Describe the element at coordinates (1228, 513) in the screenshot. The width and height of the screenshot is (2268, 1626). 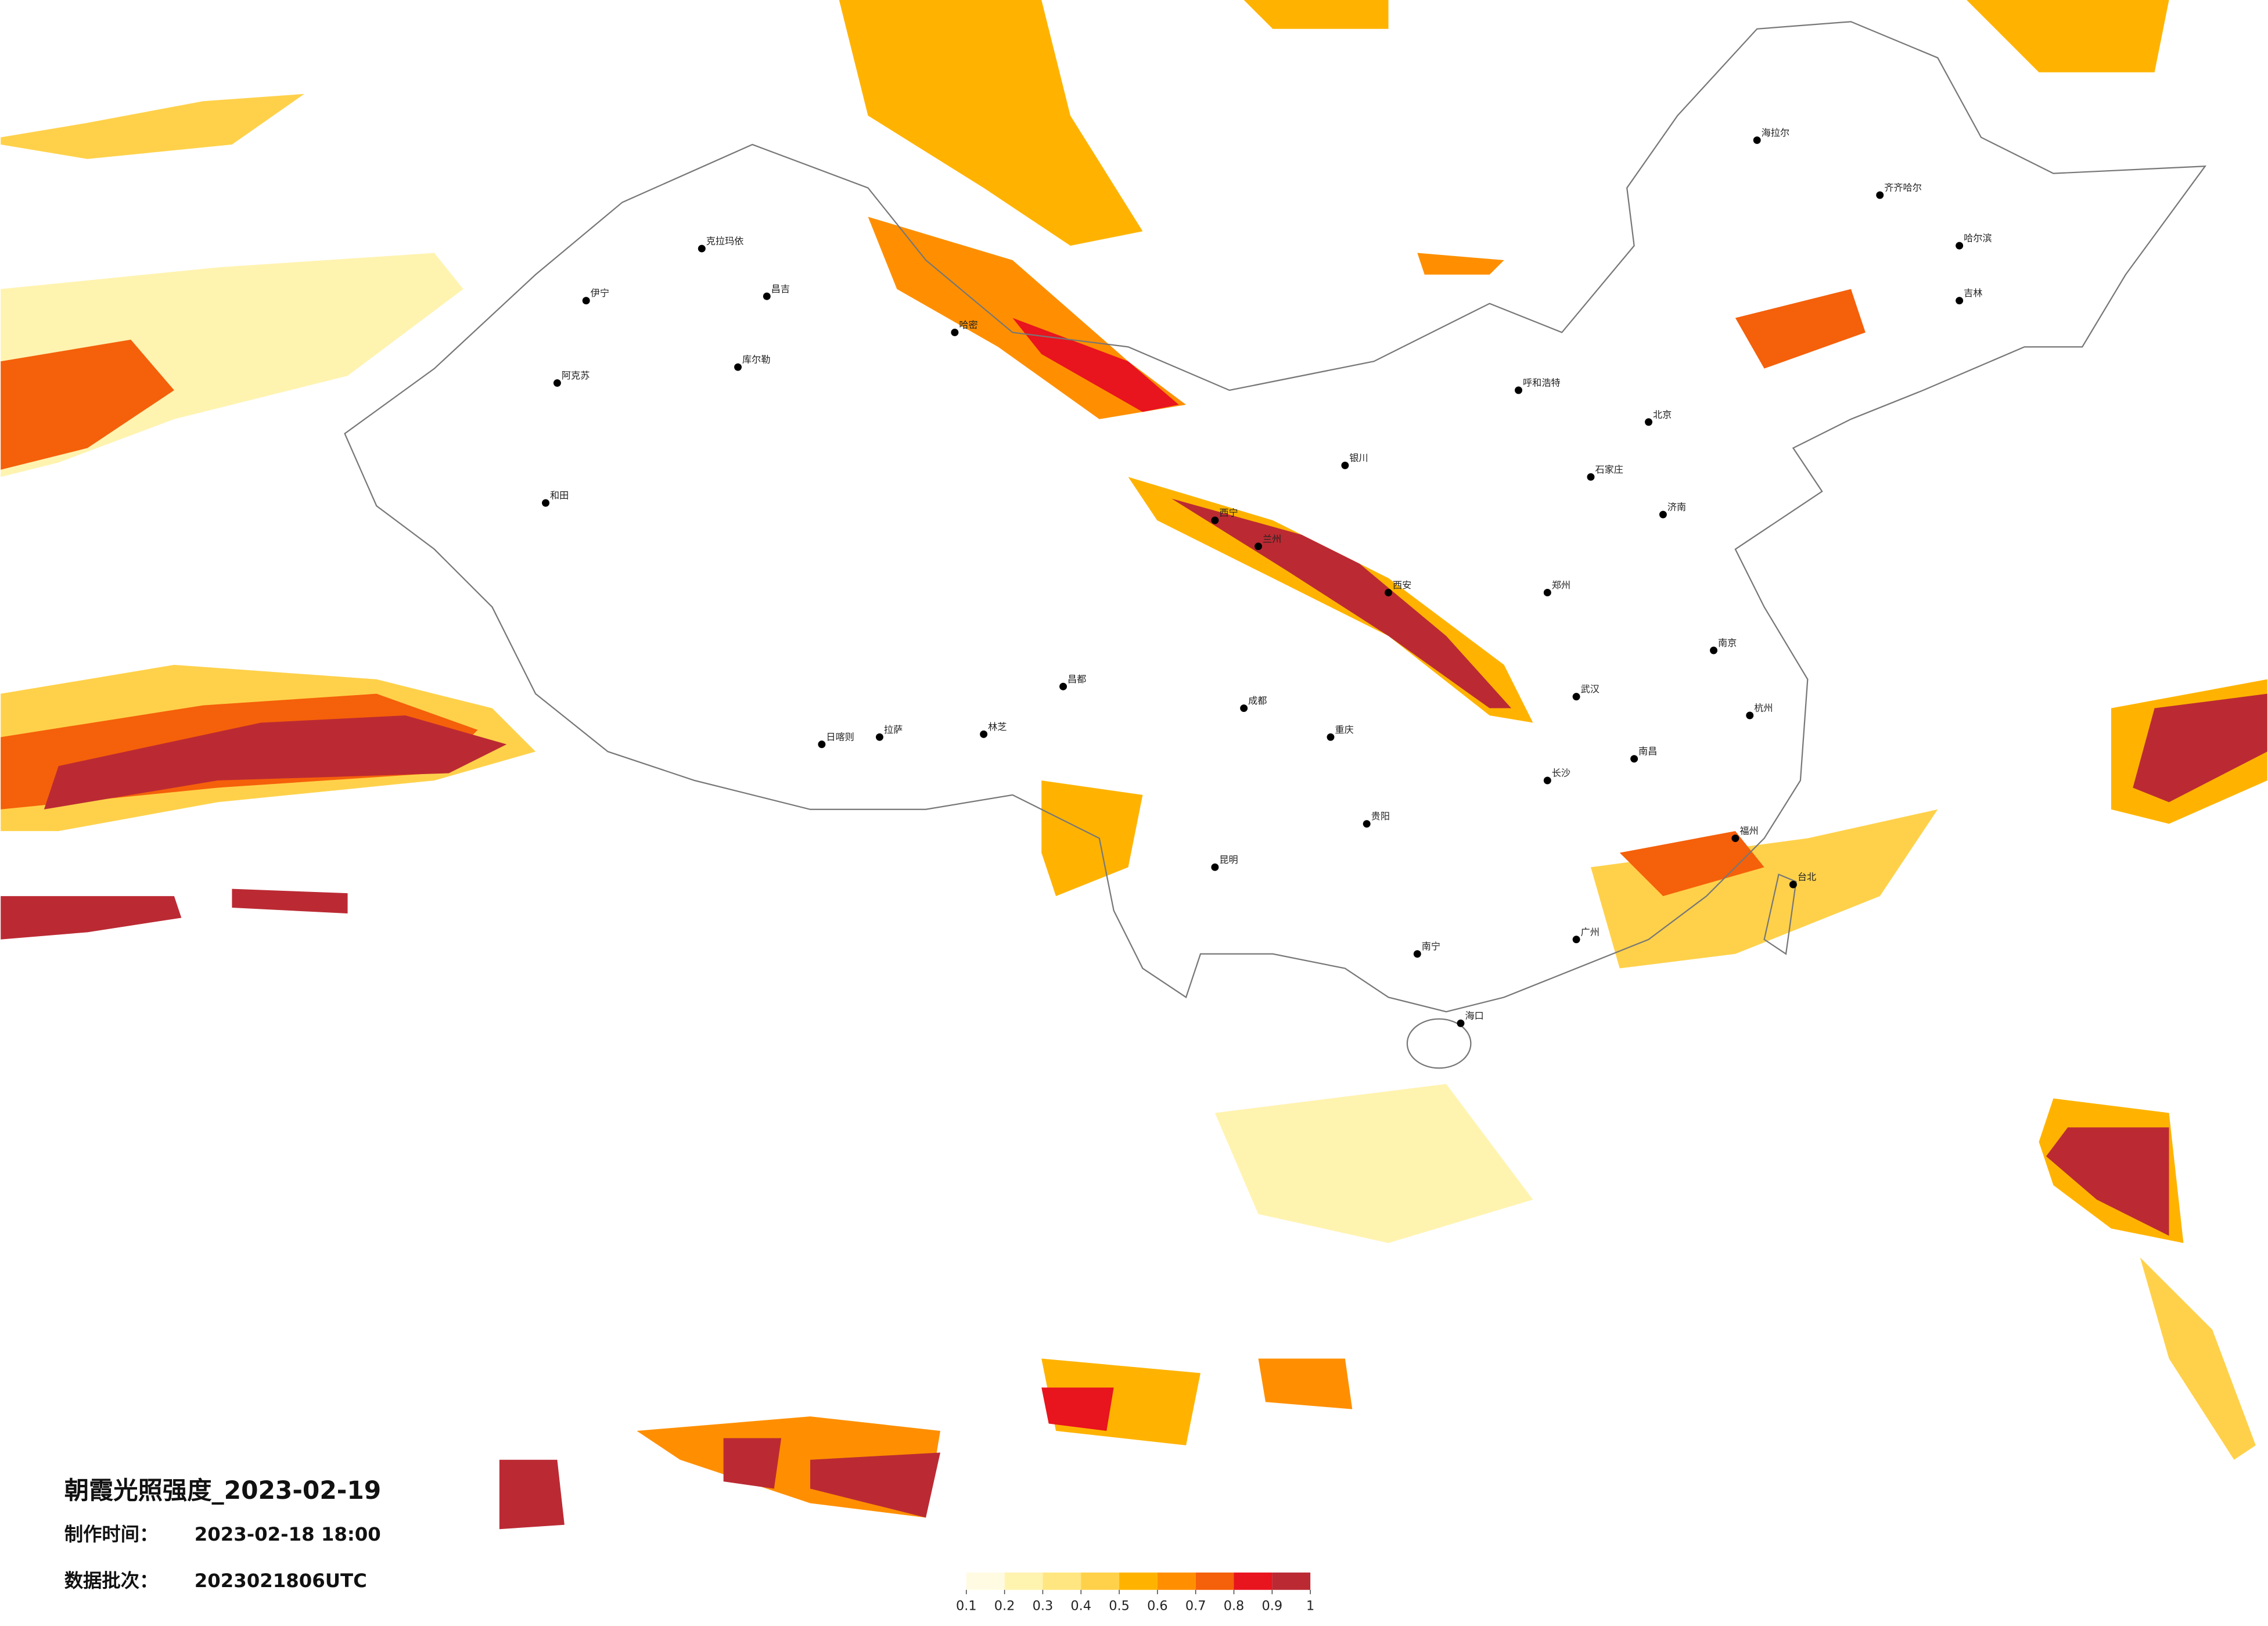
I see `city-label: 西宁` at that location.